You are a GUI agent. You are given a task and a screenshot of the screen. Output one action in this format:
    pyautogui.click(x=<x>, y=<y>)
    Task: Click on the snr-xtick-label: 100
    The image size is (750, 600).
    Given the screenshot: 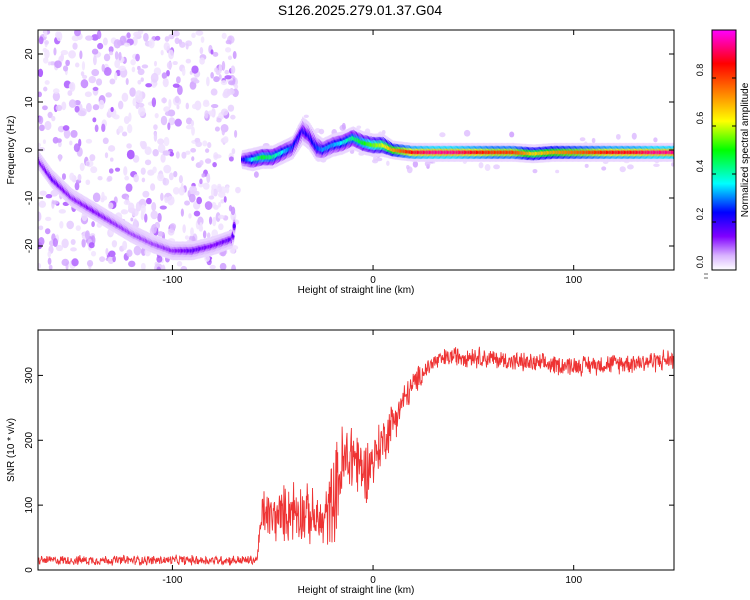 What is the action you would take?
    pyautogui.click(x=573, y=580)
    